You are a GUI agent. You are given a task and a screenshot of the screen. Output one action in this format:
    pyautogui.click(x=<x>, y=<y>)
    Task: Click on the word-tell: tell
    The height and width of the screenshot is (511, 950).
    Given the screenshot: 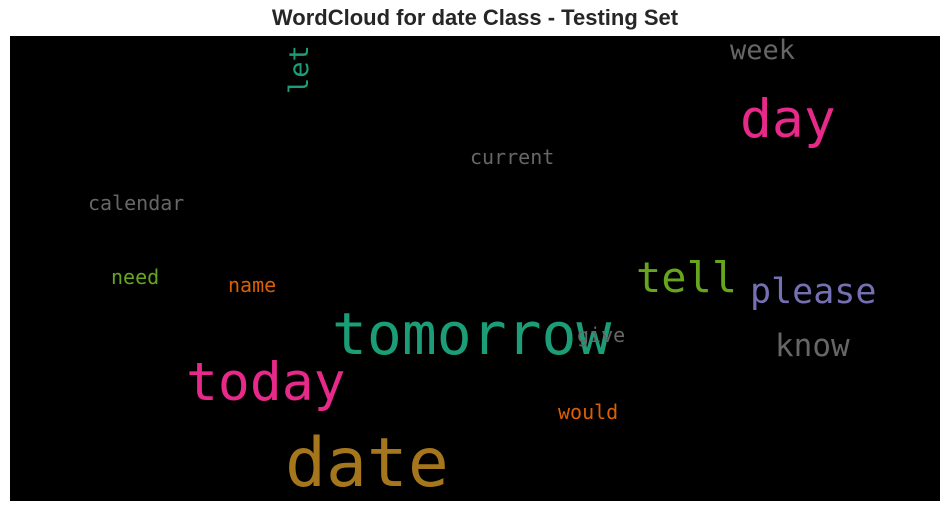 What is the action you would take?
    pyautogui.click(x=686, y=277)
    